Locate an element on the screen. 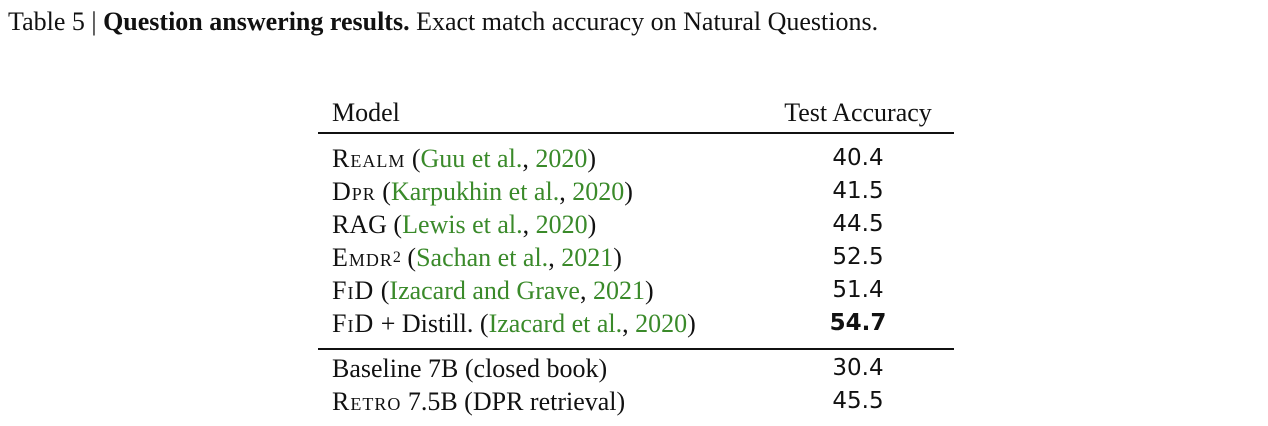  table-header-row: Model Test Accuracy is located at coordinates (636, 113).